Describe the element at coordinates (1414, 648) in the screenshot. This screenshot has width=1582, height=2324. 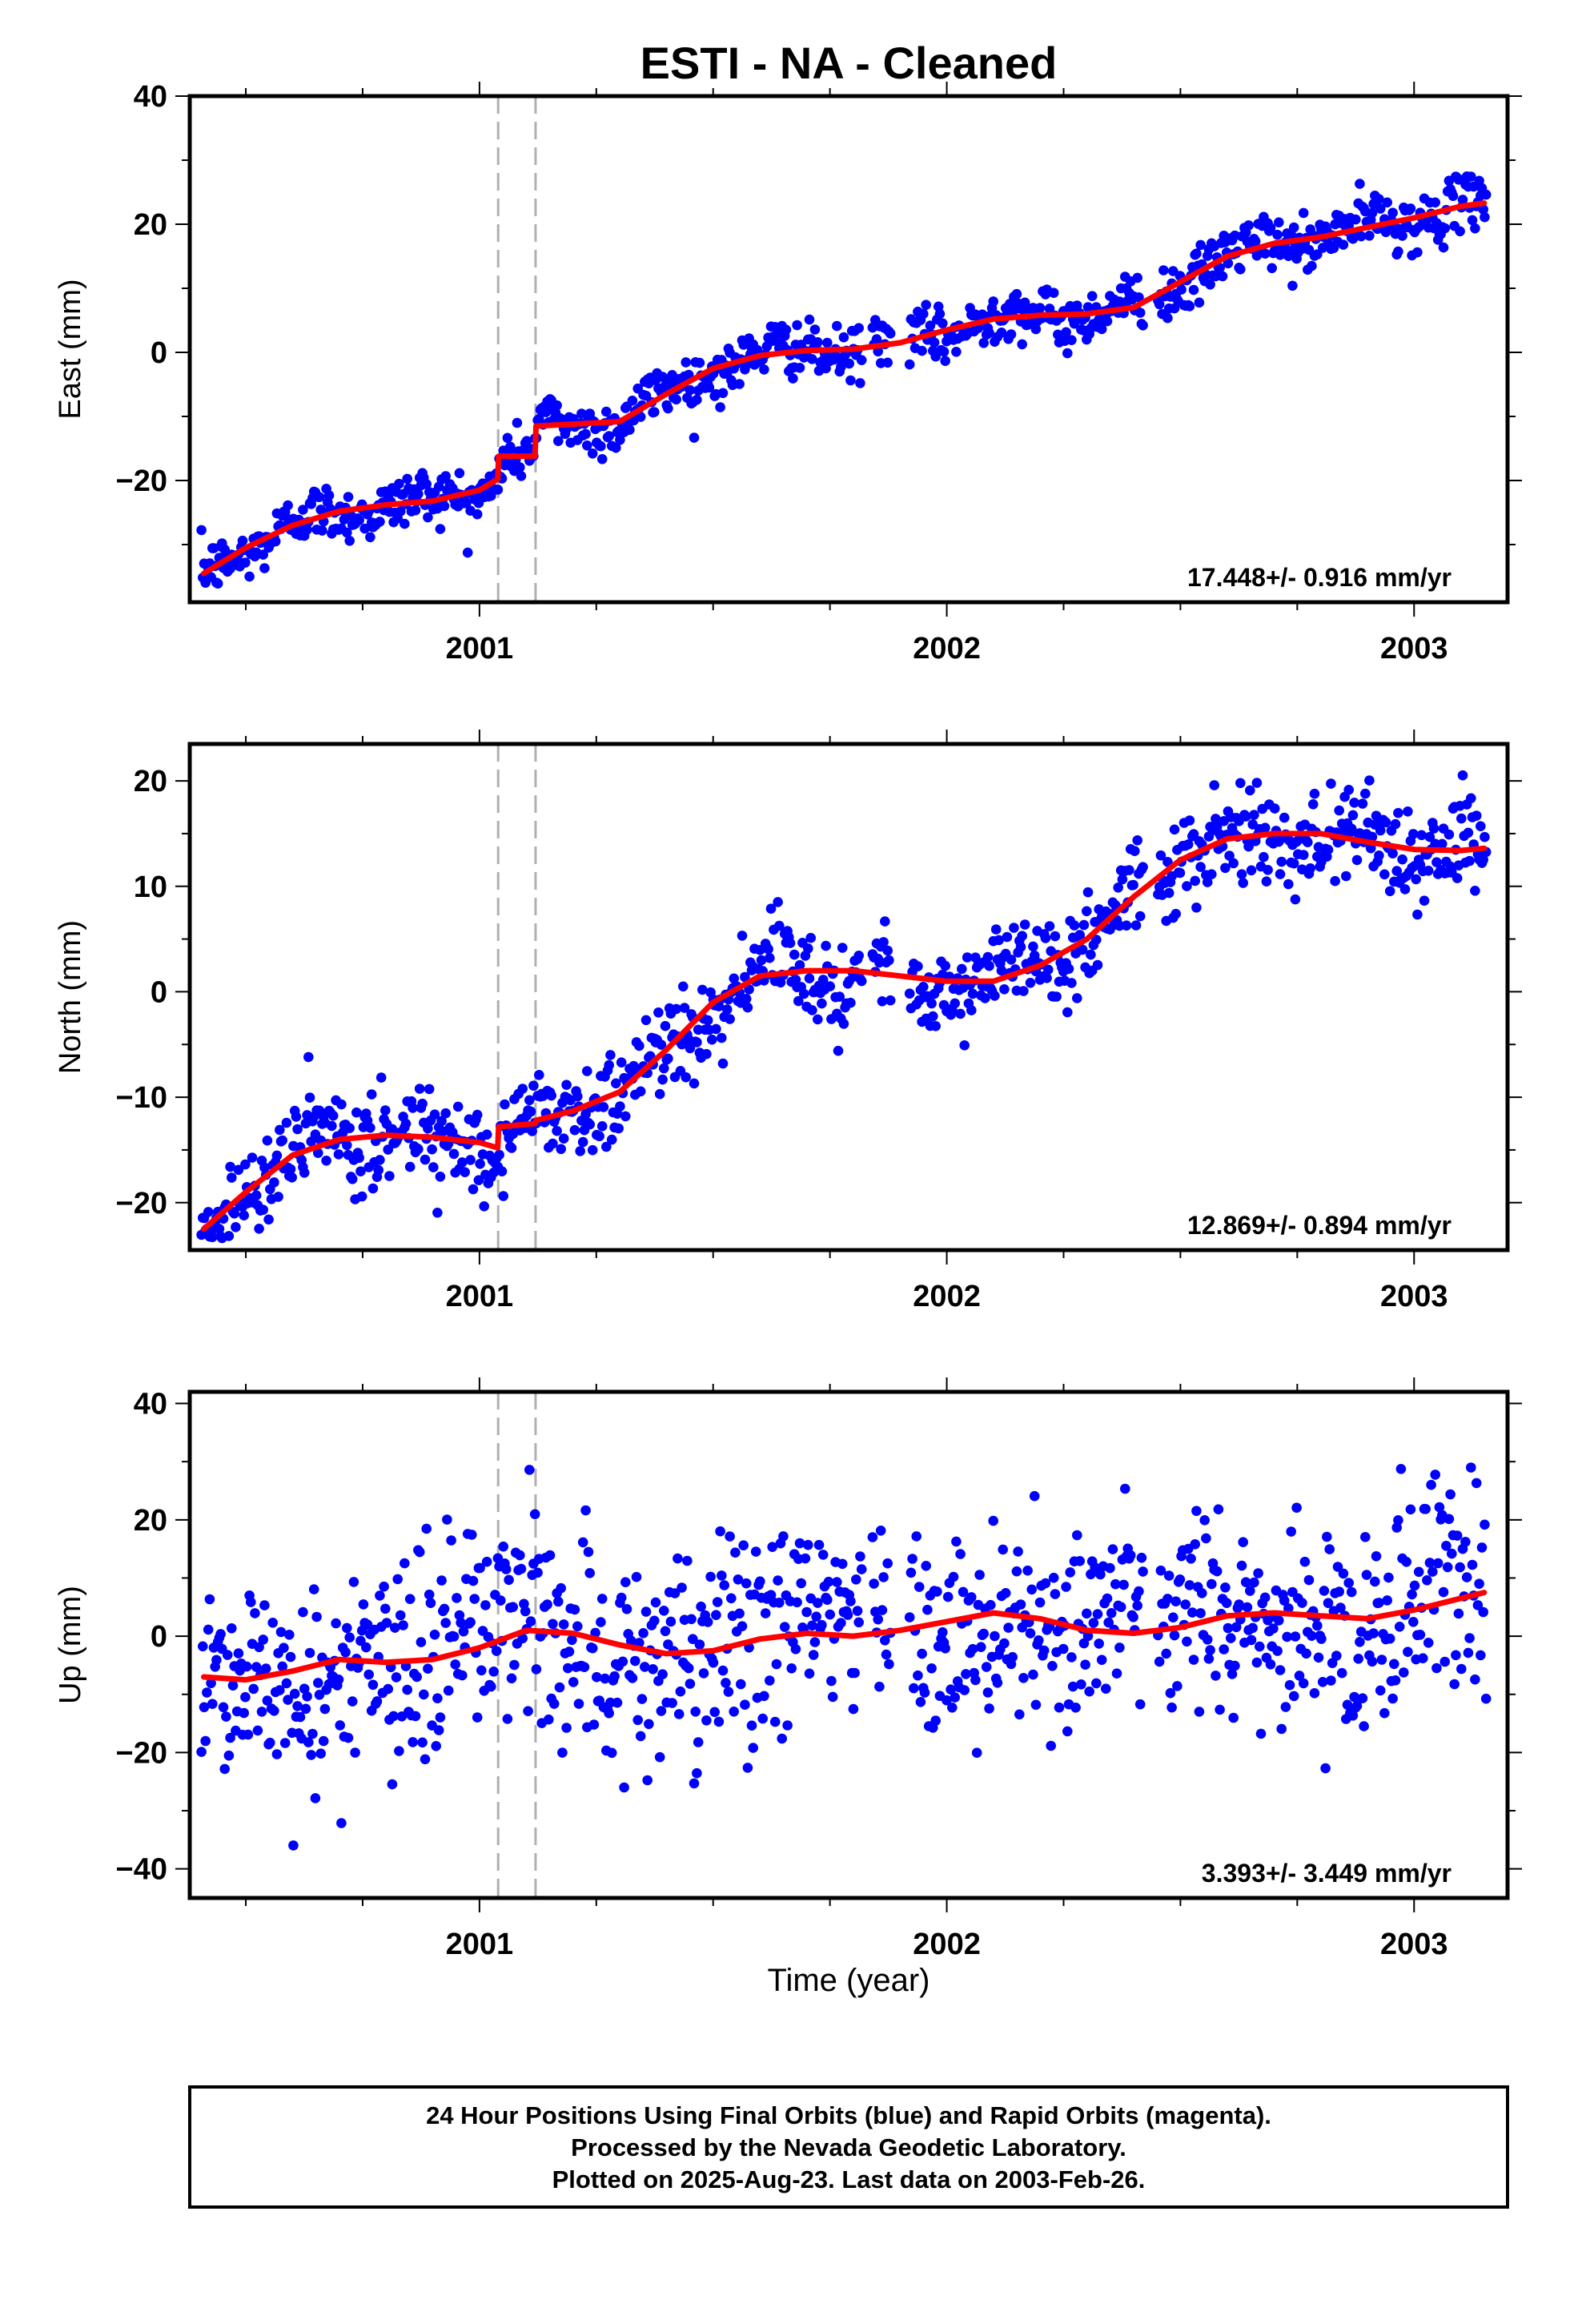
I see `x-tick-label: 2003` at that location.